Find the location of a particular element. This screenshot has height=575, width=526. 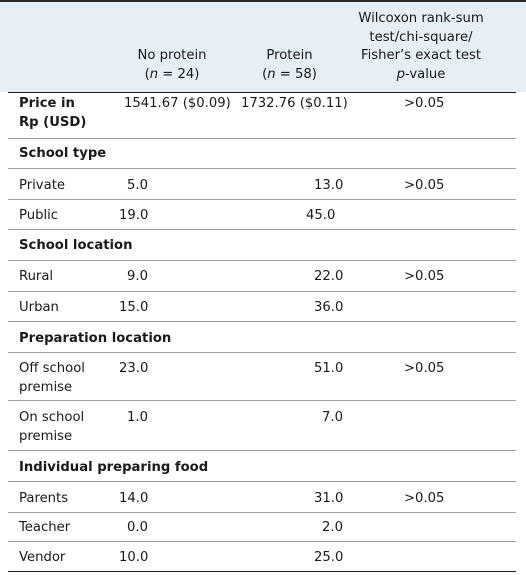

header-test-line4: p-value is located at coordinates (421, 74).